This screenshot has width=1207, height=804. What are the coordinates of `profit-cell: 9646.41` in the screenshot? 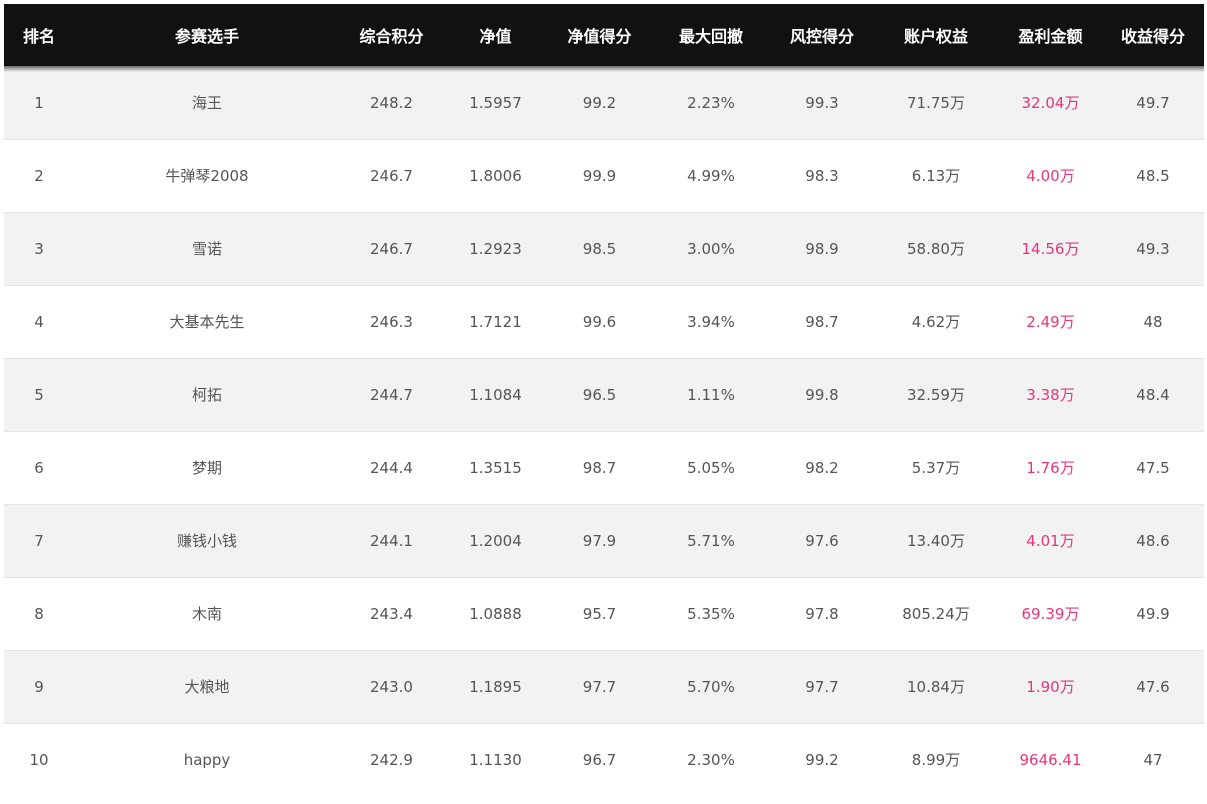 It's located at (1050, 759).